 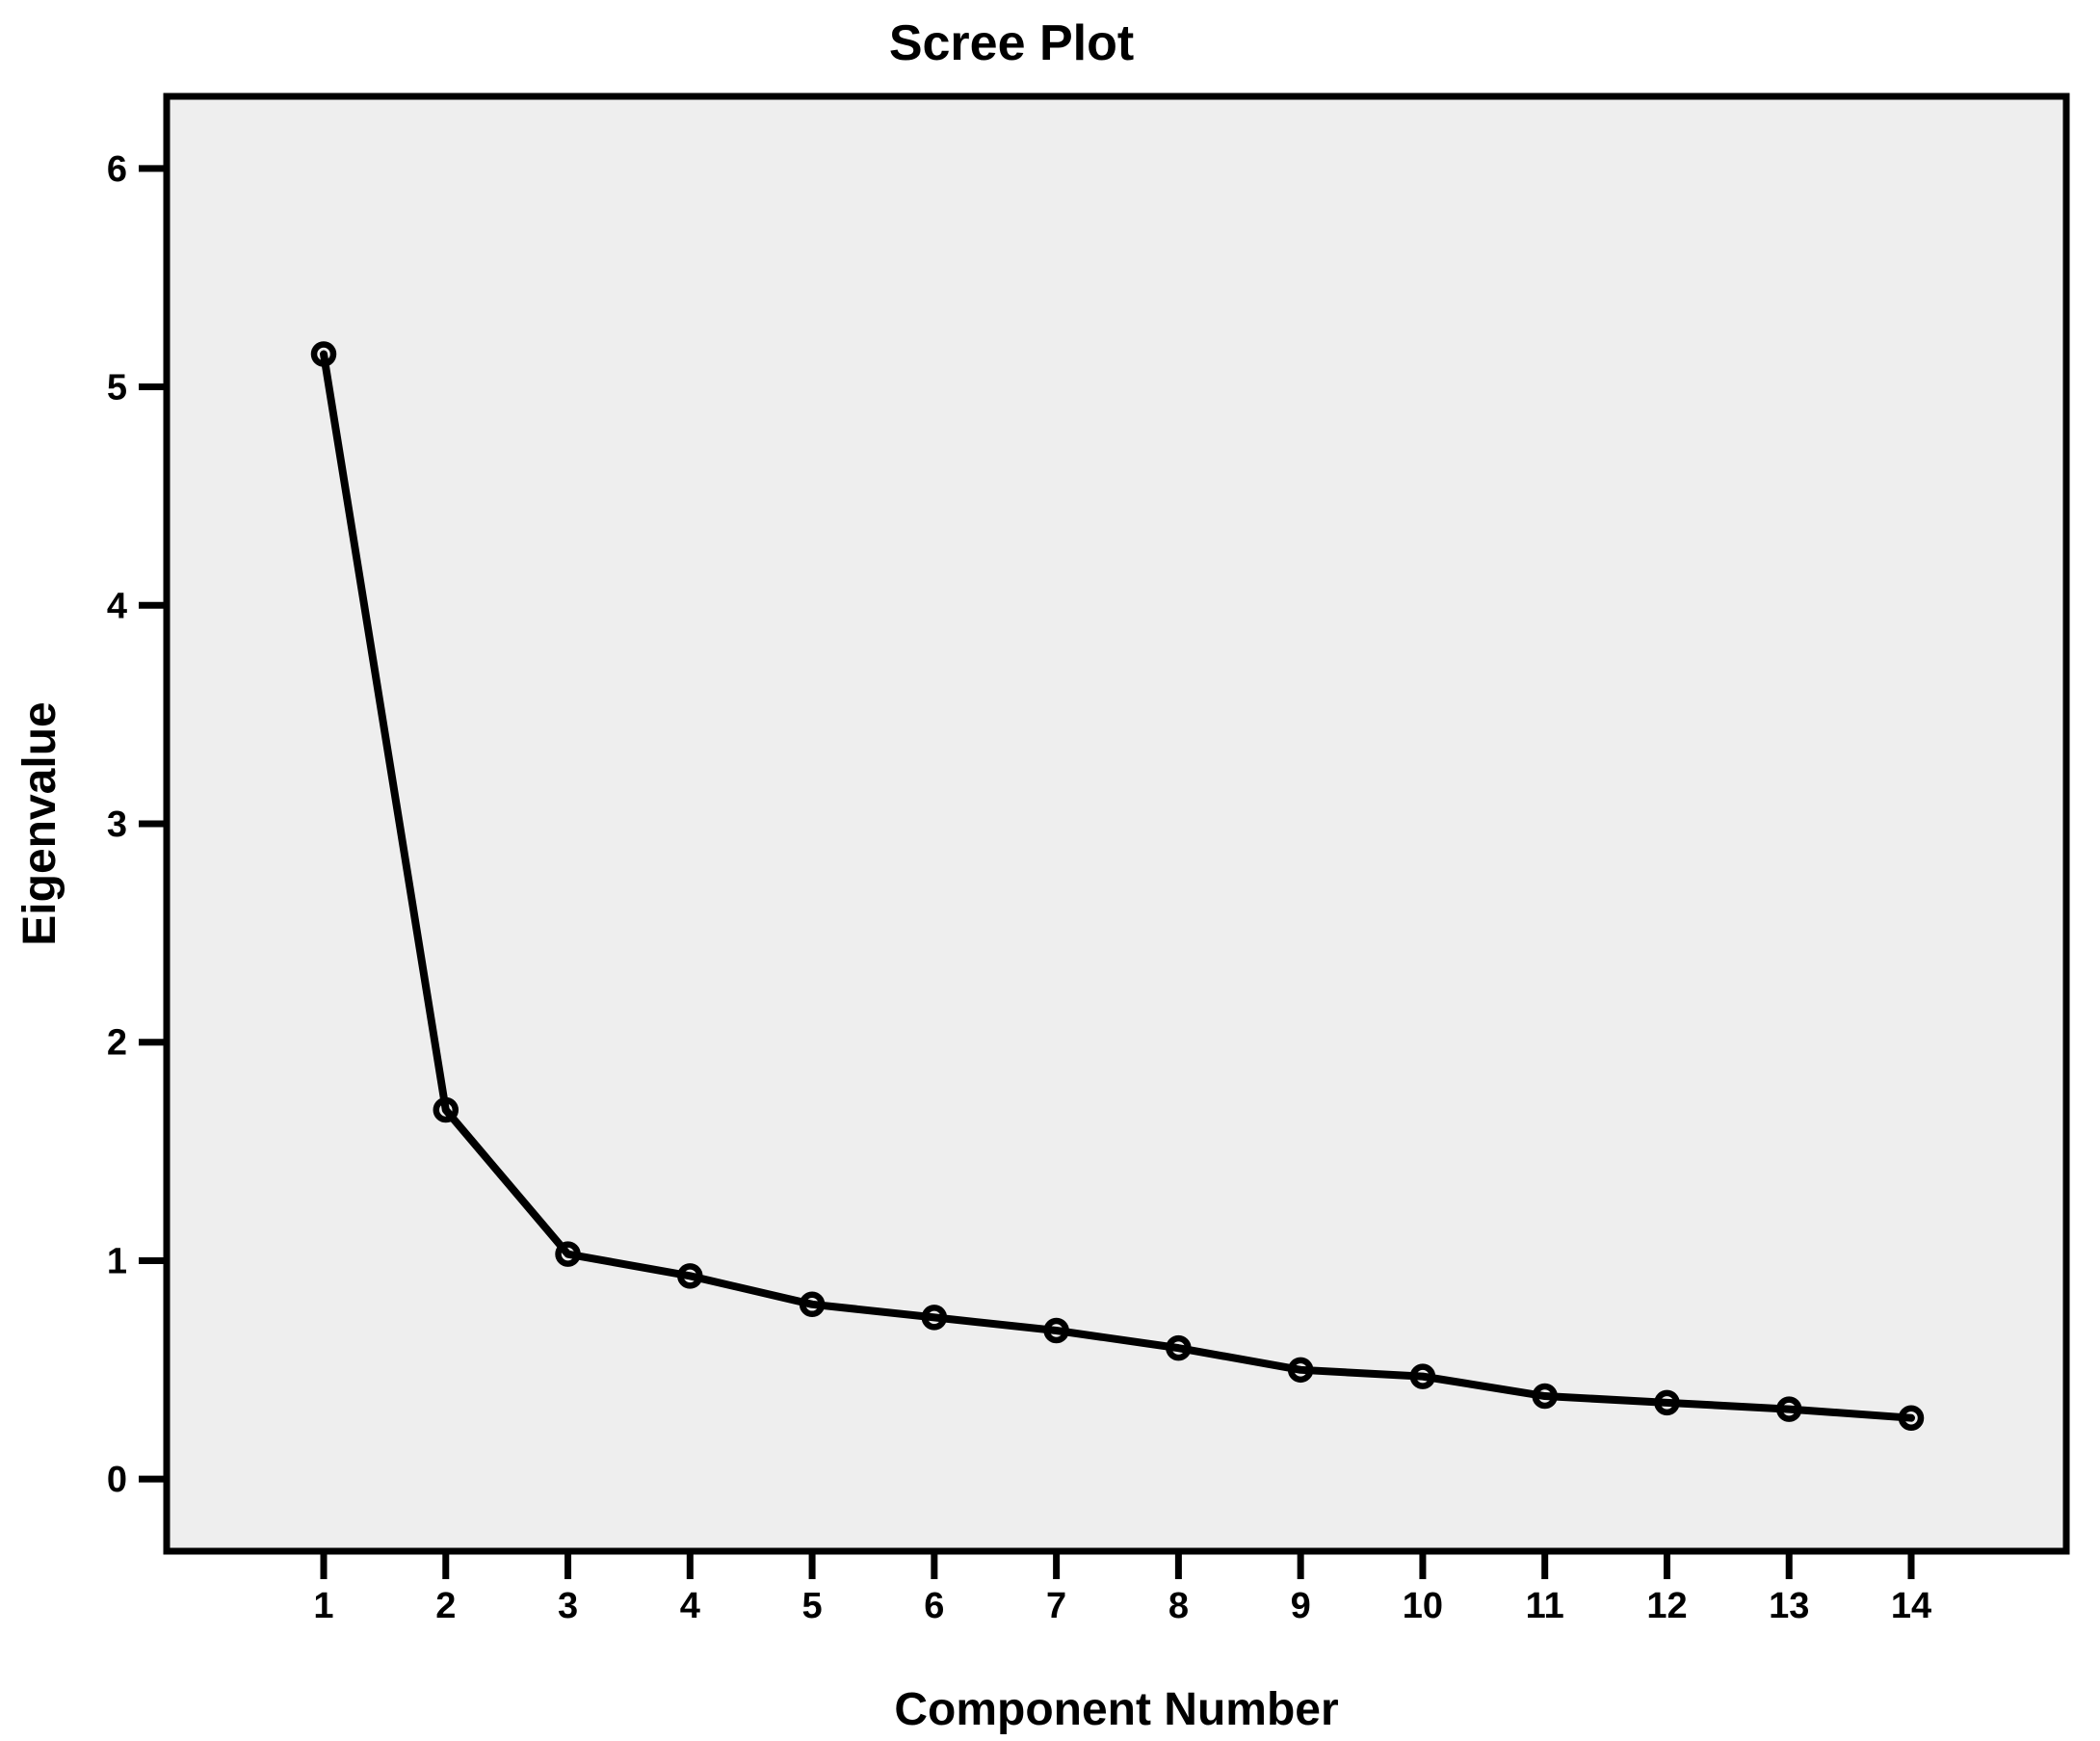 I want to click on x-tick-label: 9, so click(x=1301, y=1606).